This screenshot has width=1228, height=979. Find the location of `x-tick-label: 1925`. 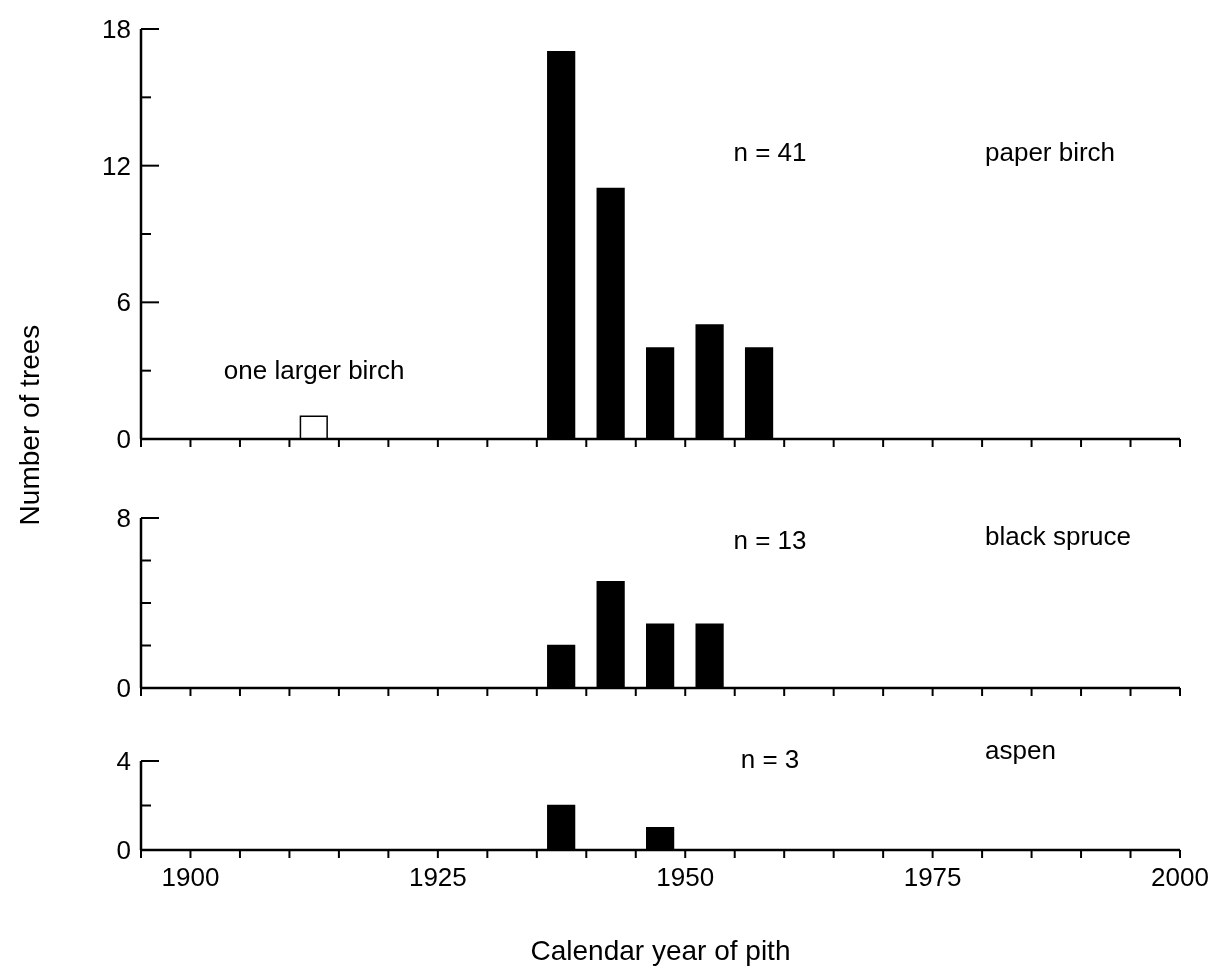

x-tick-label: 1925 is located at coordinates (437, 877).